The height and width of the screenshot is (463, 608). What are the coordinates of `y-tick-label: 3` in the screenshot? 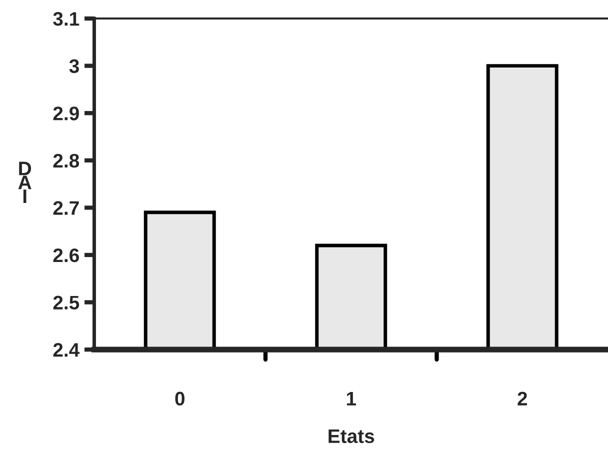 It's located at (74, 66).